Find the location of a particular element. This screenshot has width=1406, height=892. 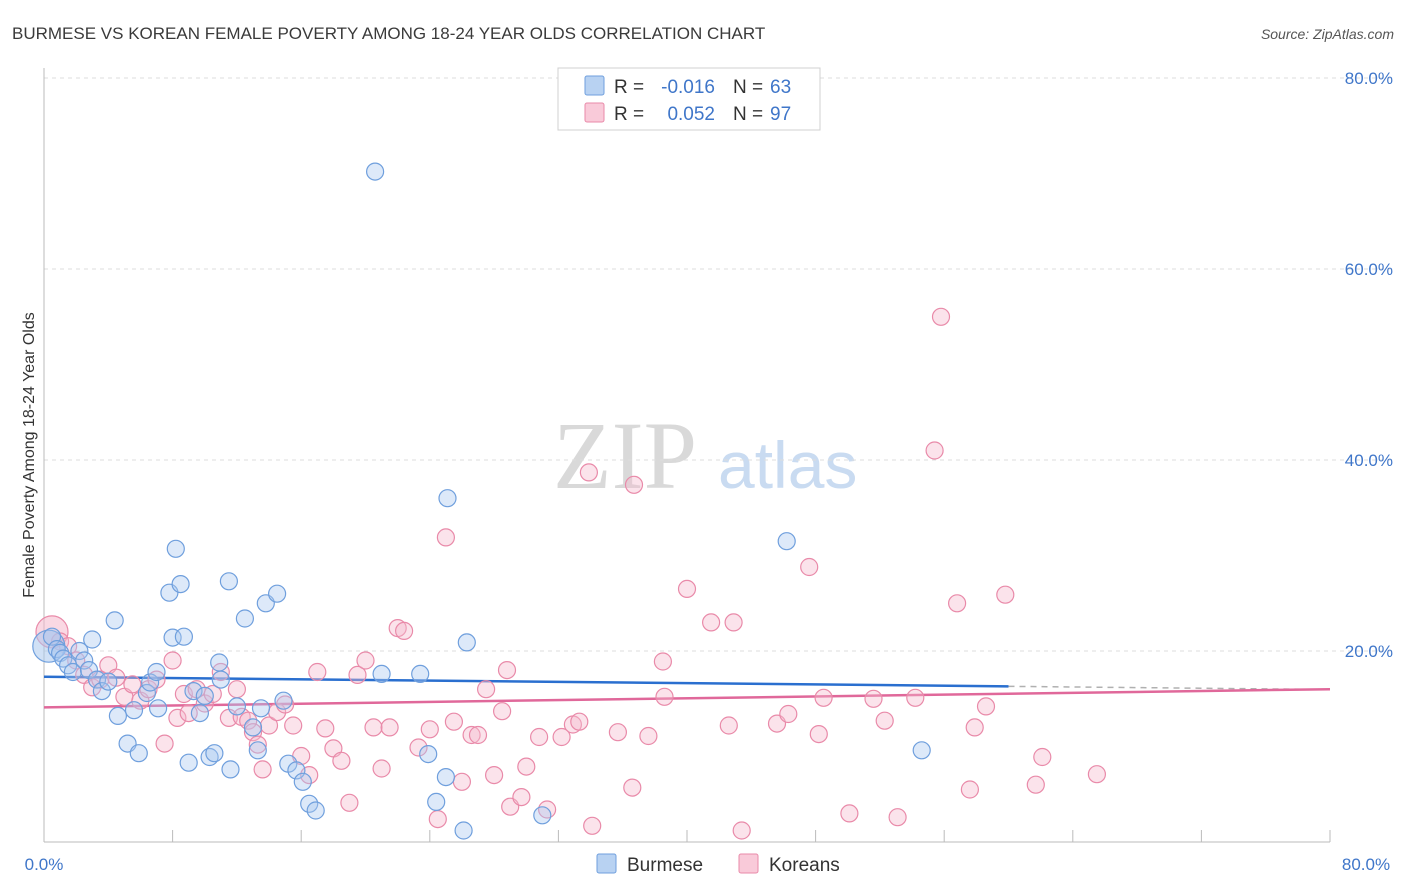

burmese-r-value: -0.016 is located at coordinates (688, 87).